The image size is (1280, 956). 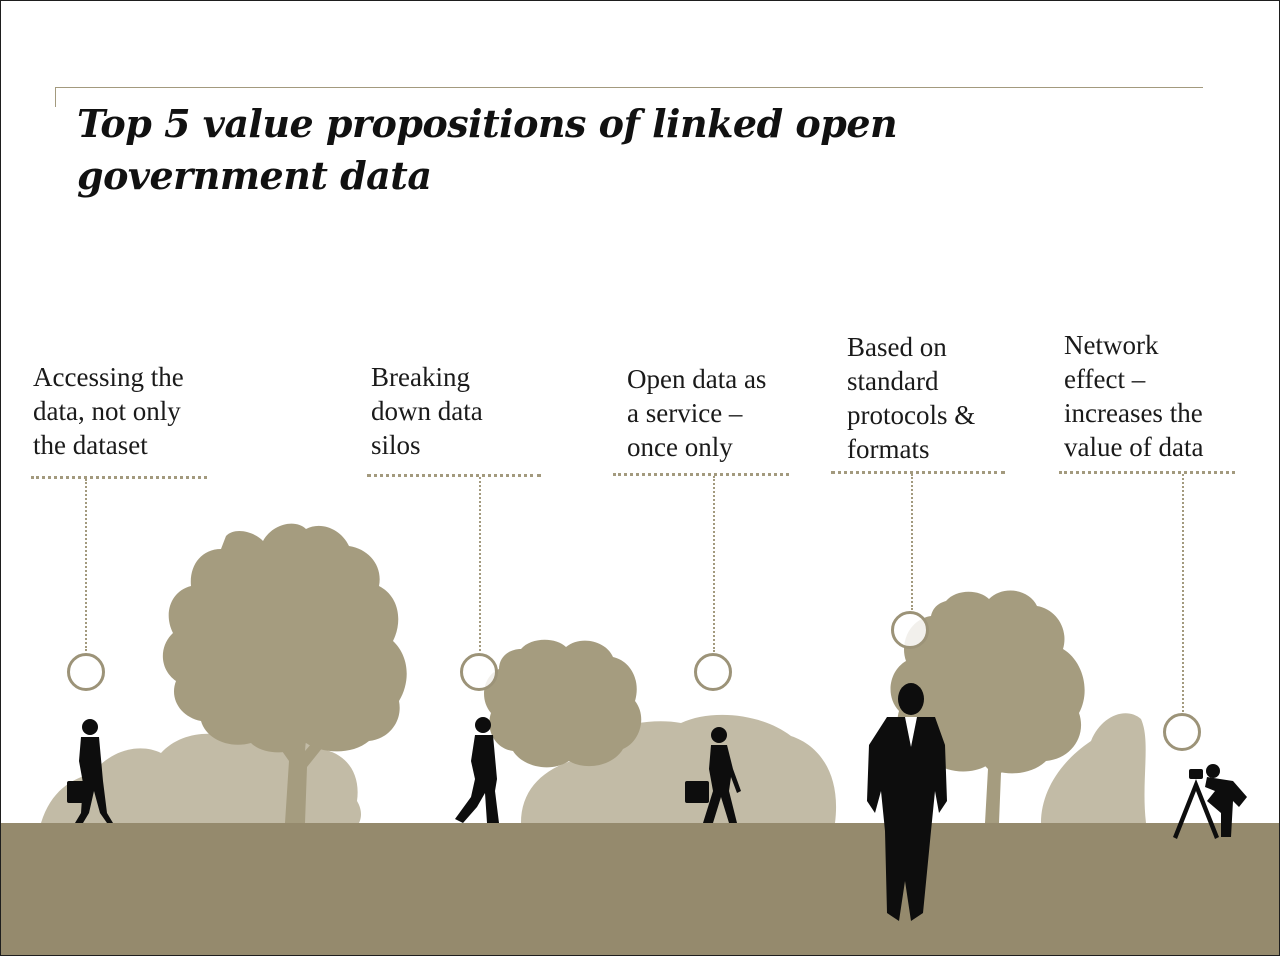 What do you see at coordinates (1210, 801) in the screenshot?
I see `photographer-silhouette` at bounding box center [1210, 801].